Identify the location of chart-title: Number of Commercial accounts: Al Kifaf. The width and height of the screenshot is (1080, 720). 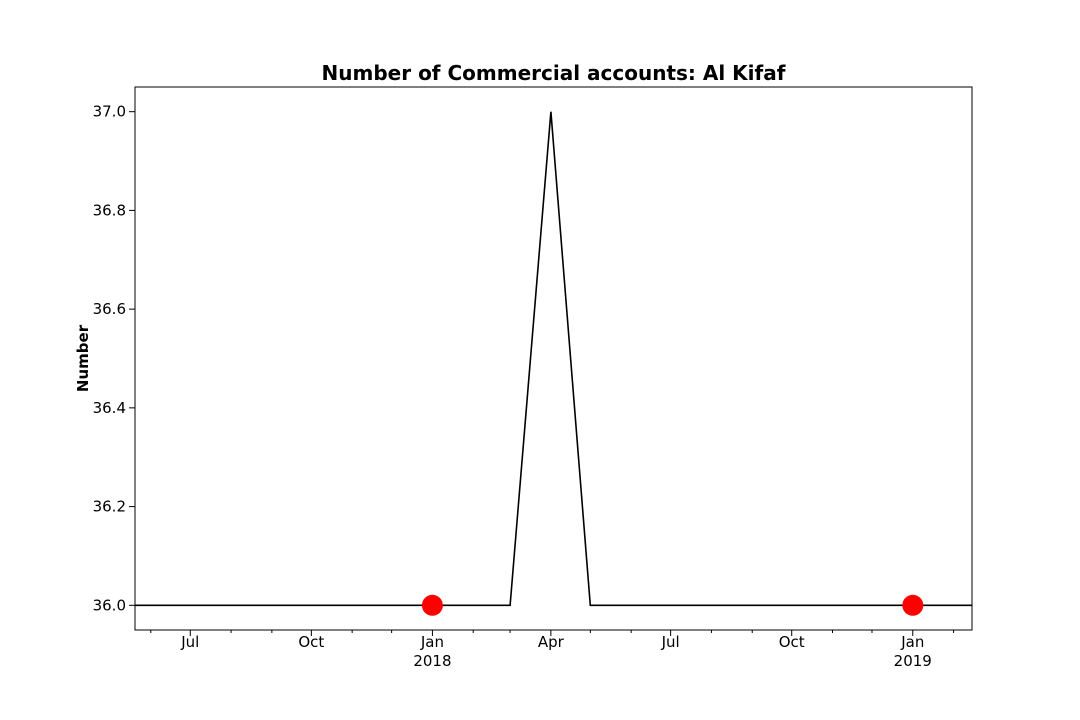
(554, 73).